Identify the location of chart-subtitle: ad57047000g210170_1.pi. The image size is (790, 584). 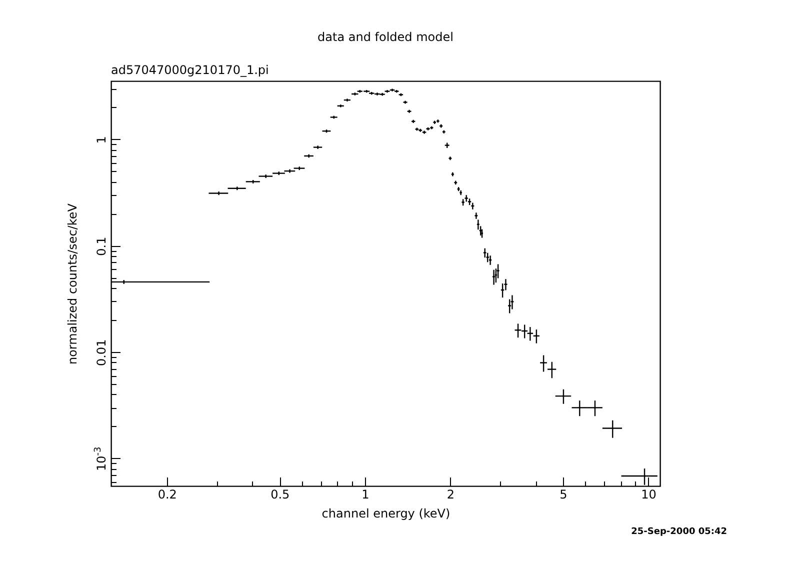
(190, 70).